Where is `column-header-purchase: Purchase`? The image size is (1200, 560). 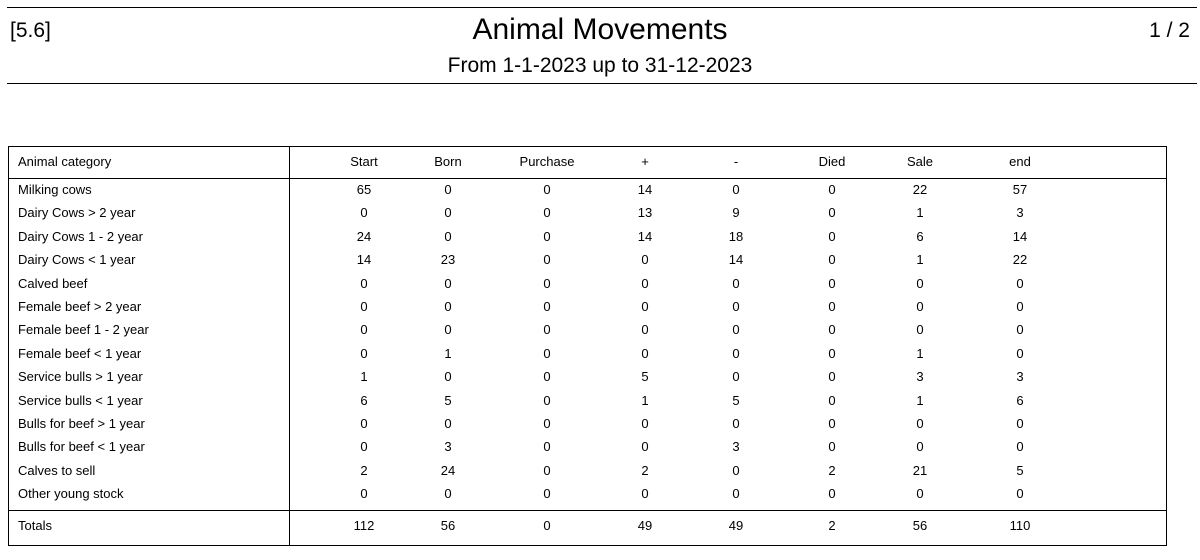 column-header-purchase: Purchase is located at coordinates (547, 161).